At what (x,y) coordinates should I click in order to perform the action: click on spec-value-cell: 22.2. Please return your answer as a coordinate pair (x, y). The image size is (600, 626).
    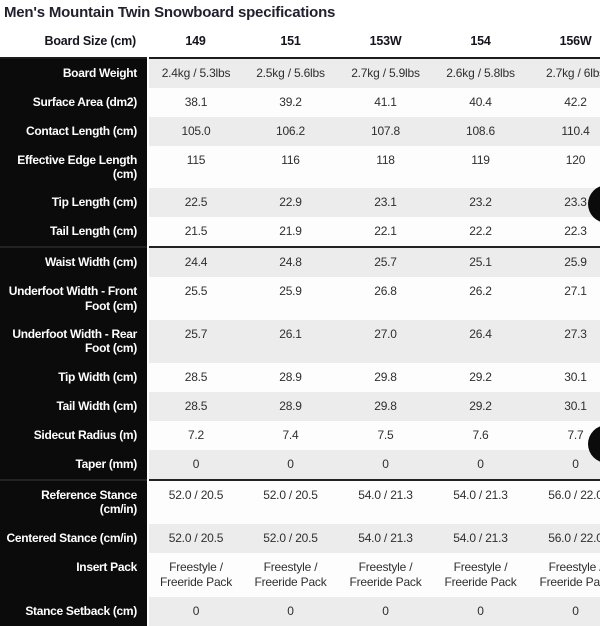
    Looking at the image, I should click on (480, 232).